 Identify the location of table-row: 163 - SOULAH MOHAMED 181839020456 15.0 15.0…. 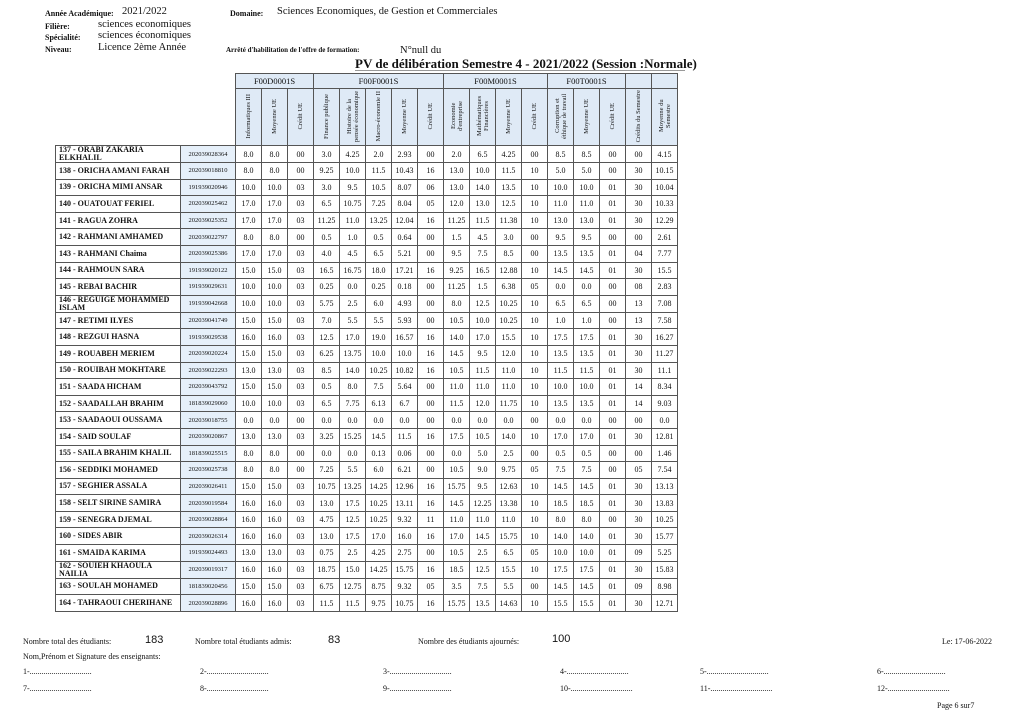
(366, 586).